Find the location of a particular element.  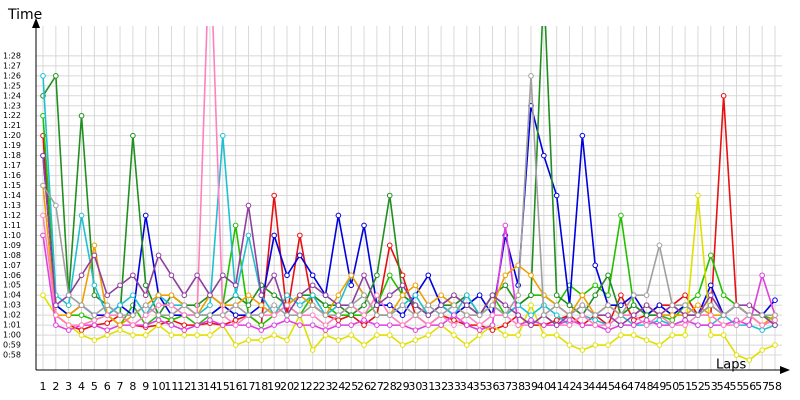

y-tick-label: 1:07 is located at coordinates (12, 265).